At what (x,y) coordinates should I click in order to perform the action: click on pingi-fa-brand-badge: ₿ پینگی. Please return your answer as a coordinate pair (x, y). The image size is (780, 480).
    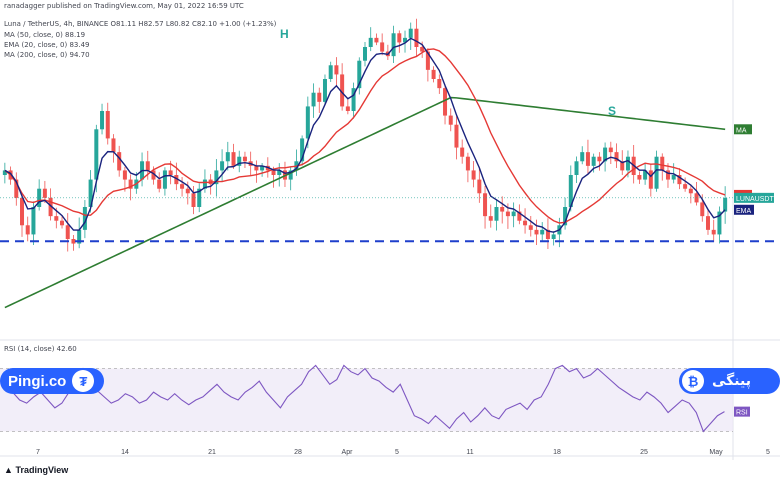
    Looking at the image, I should click on (729, 381).